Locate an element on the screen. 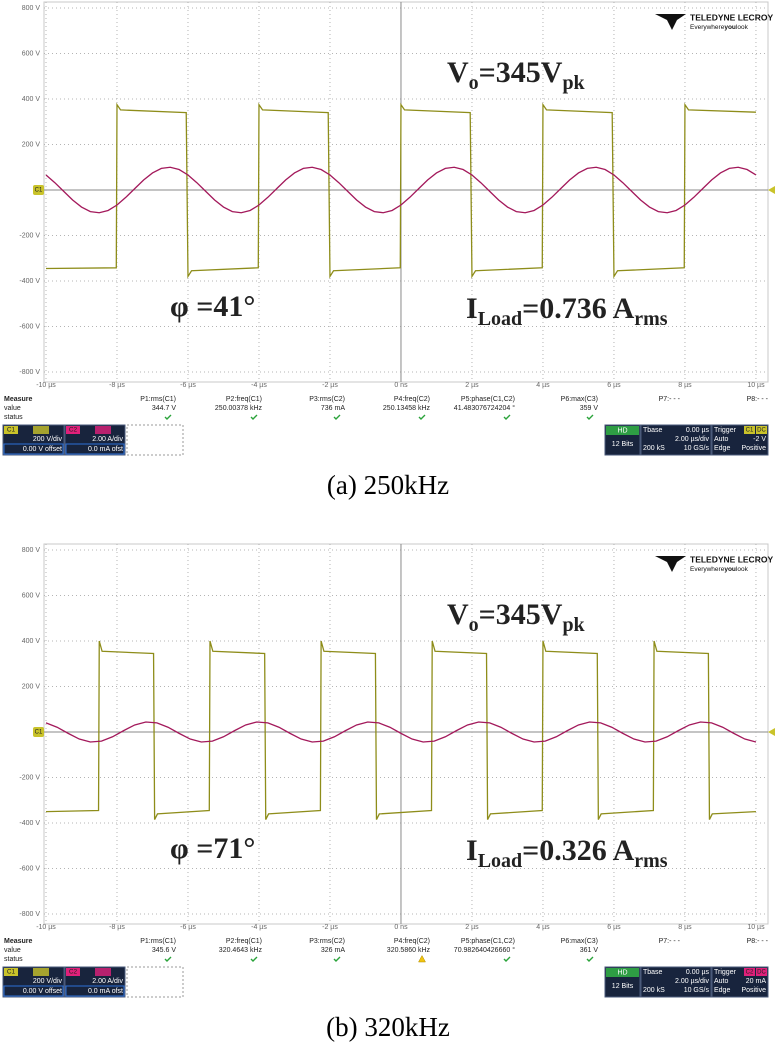 This screenshot has width=775, height=1061. x-tick-label: 2 µs is located at coordinates (472, 927).